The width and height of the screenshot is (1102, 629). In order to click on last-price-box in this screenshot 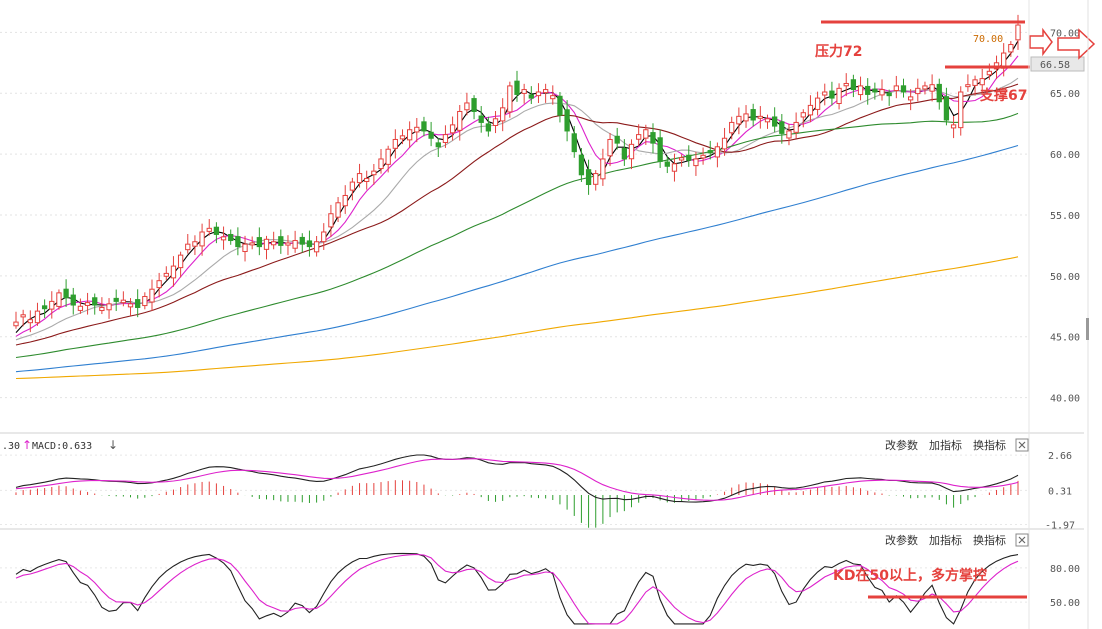, I will do `click(1057, 64)`.